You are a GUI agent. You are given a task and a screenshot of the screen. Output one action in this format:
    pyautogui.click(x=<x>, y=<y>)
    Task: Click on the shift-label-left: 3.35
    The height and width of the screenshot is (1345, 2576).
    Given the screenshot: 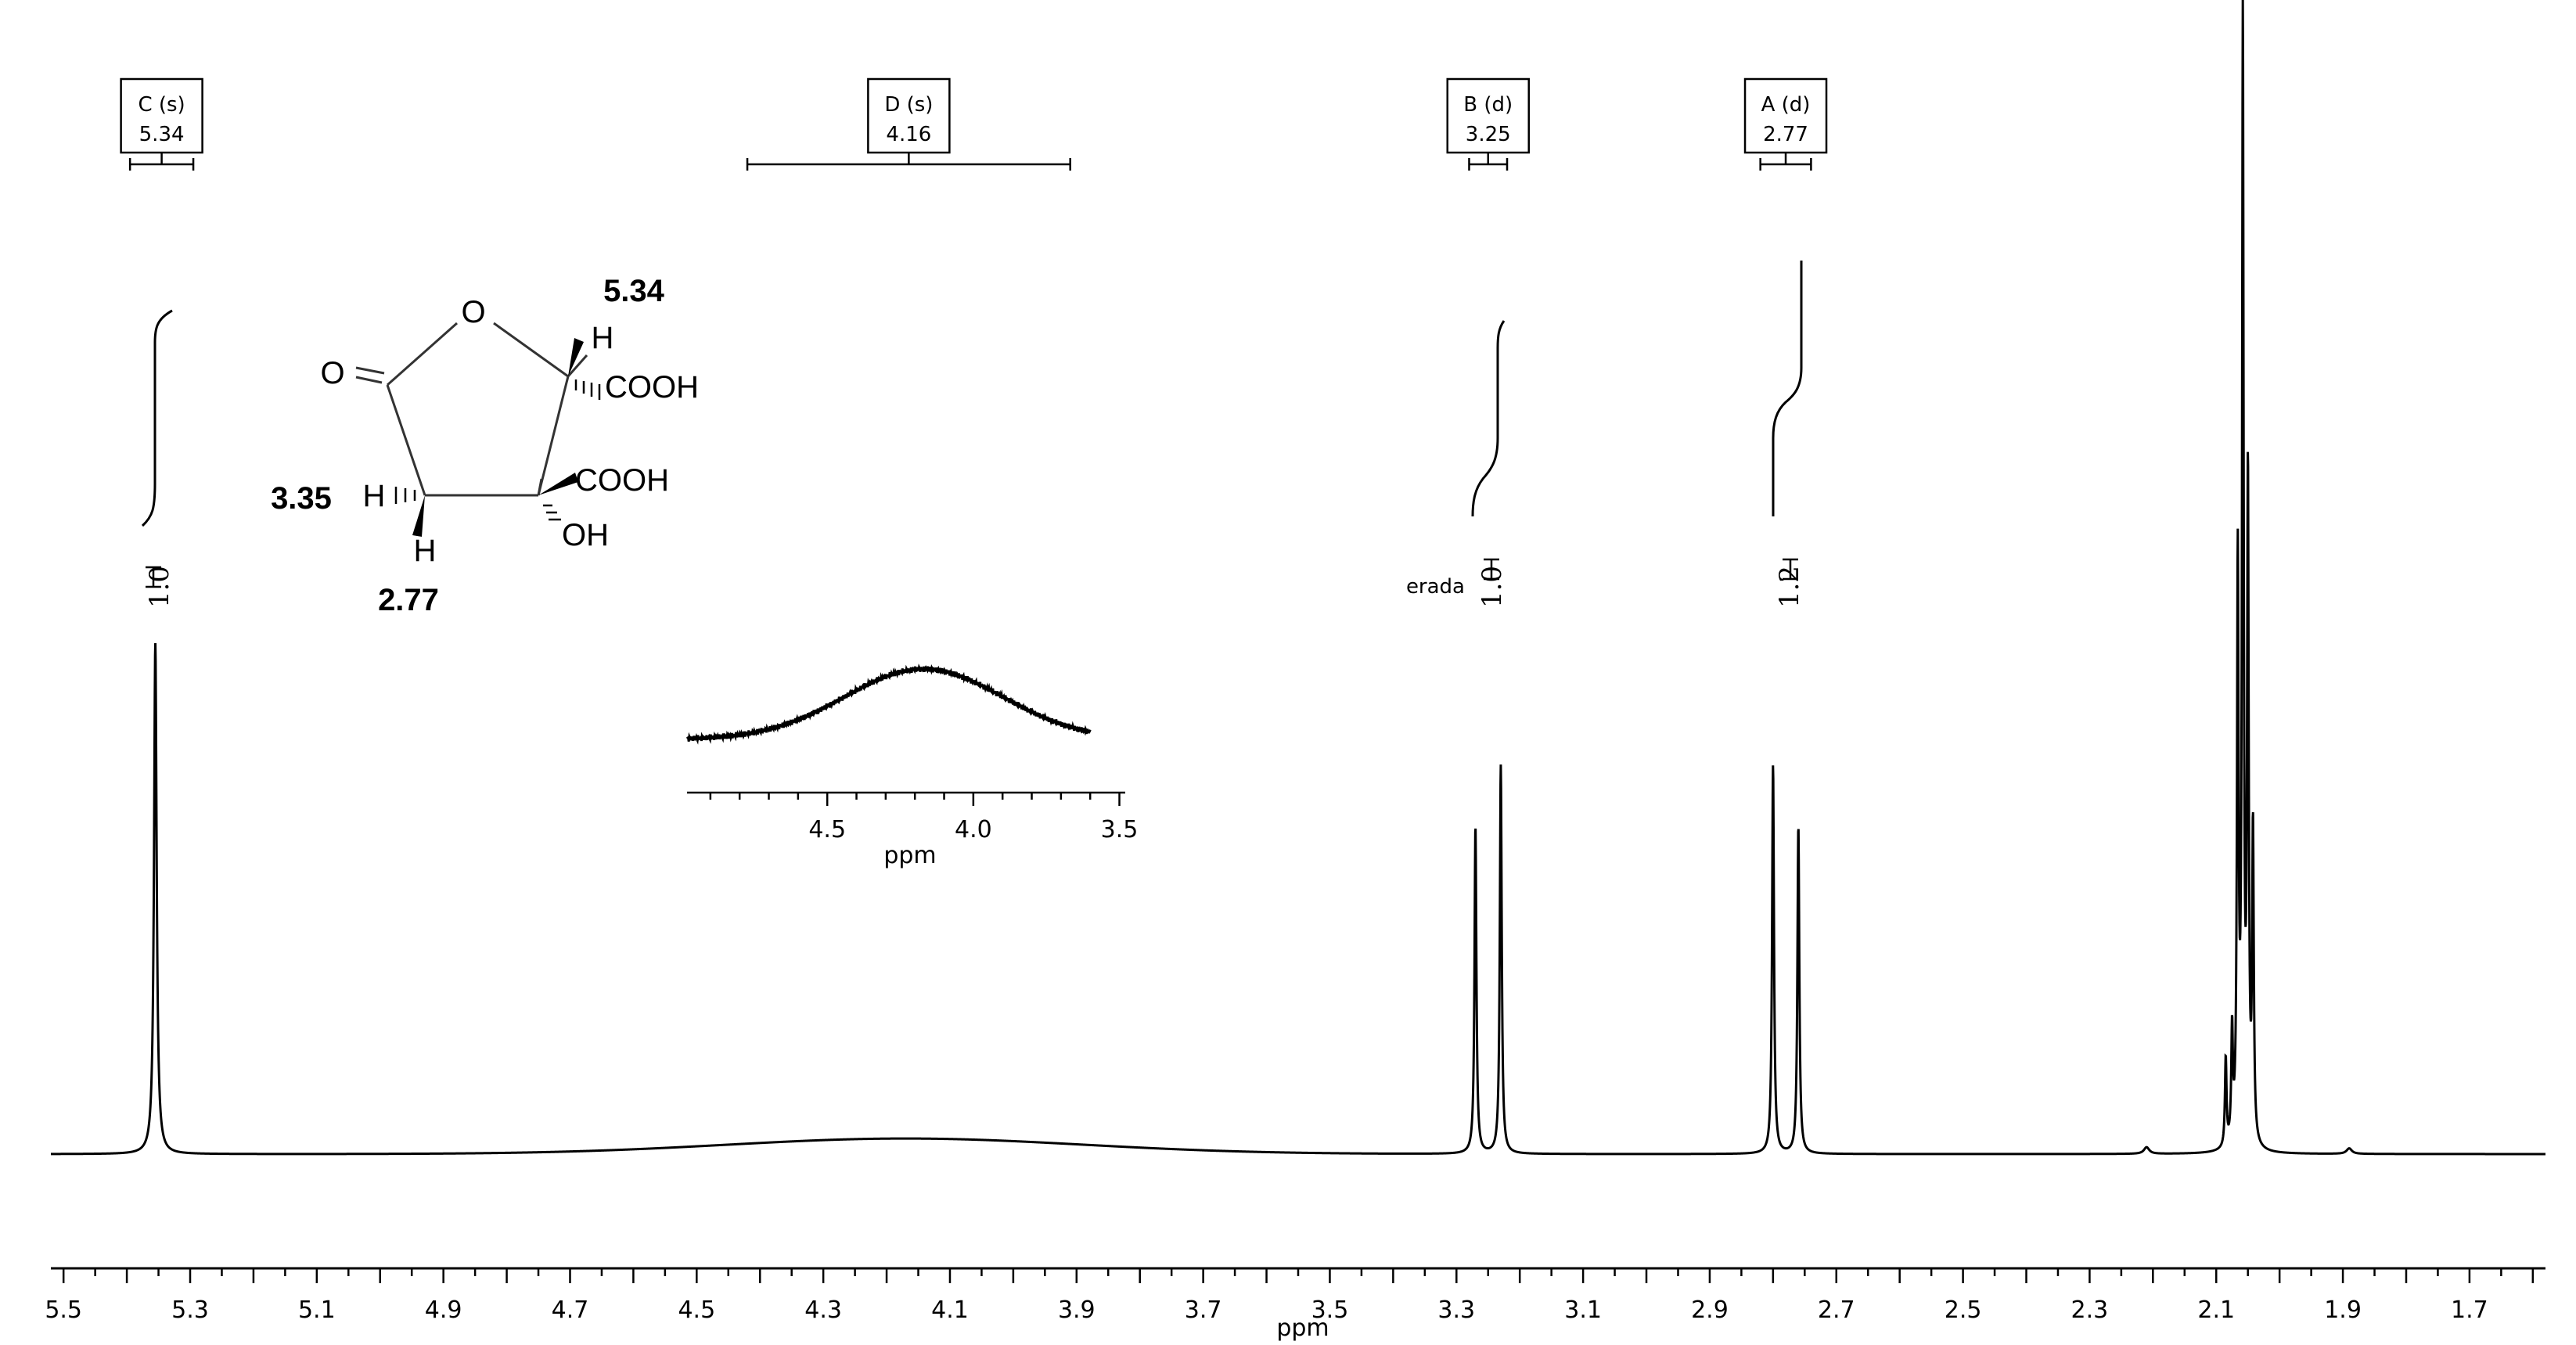 What is the action you would take?
    pyautogui.click(x=302, y=499)
    